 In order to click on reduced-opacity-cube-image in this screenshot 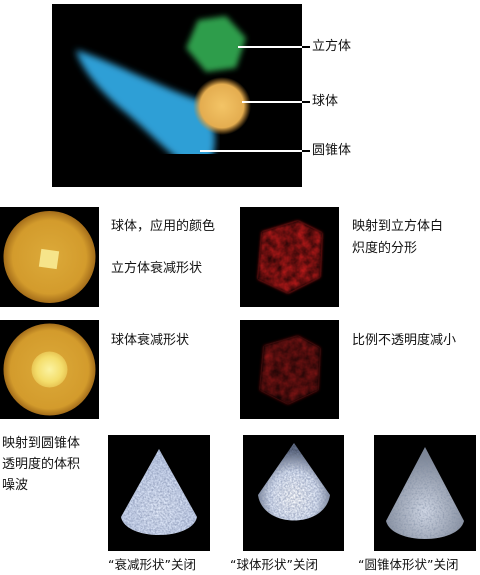, I will do `click(289, 369)`.